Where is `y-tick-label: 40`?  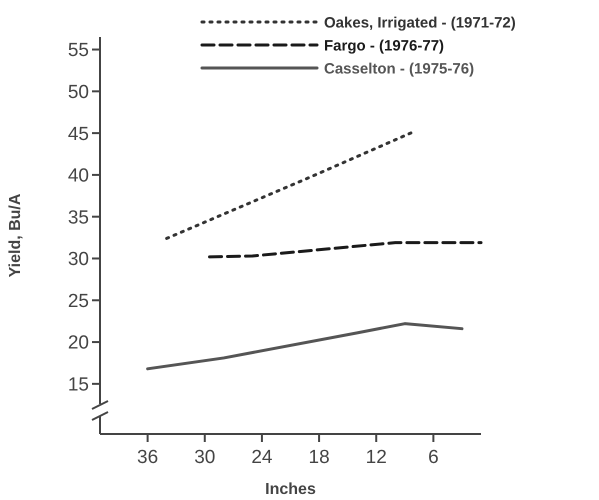
y-tick-label: 40 is located at coordinates (78, 176).